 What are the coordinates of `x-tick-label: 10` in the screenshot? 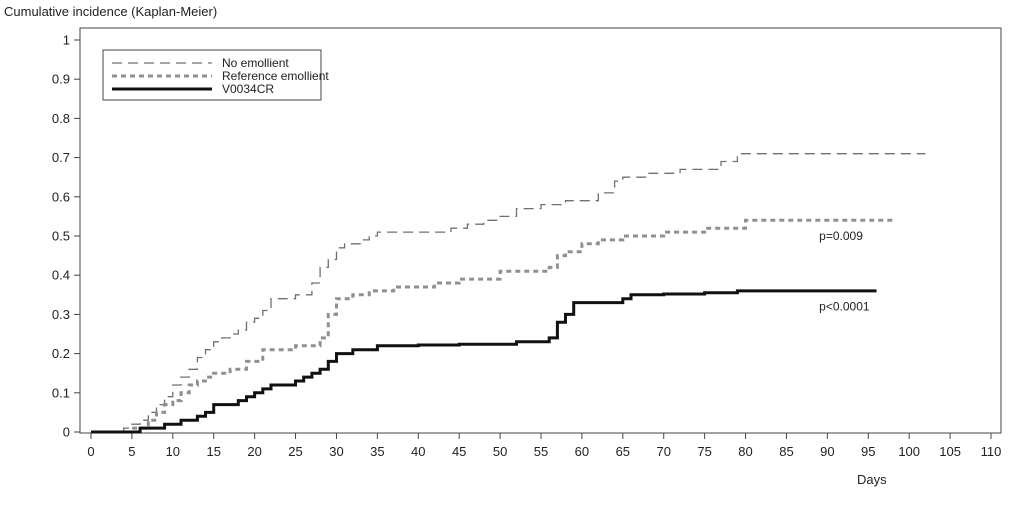 It's located at (173, 451).